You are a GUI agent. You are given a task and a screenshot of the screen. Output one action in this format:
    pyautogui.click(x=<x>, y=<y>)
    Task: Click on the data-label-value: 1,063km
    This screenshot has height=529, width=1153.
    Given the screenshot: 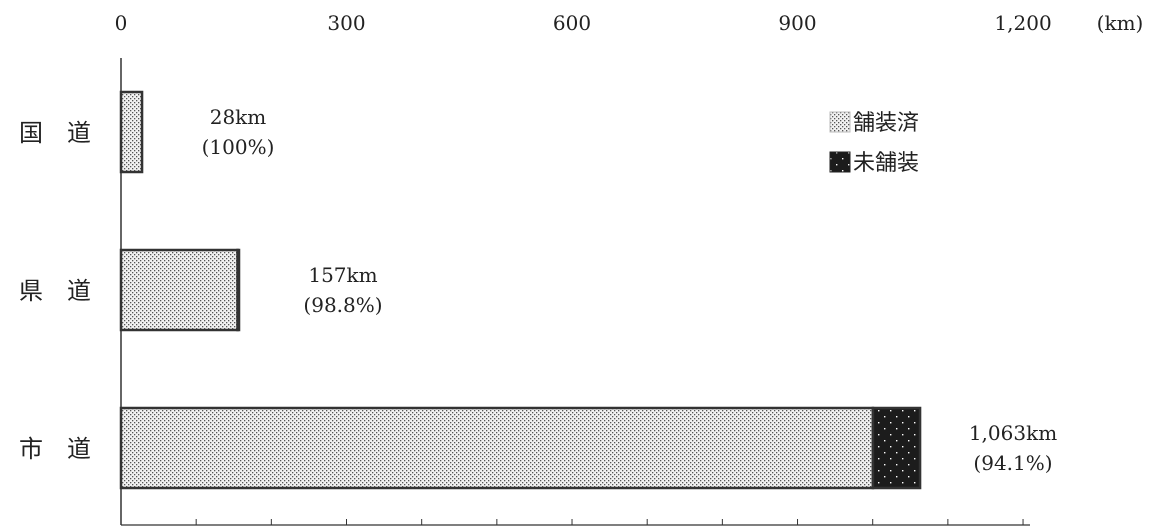 What is the action you would take?
    pyautogui.click(x=1013, y=433)
    